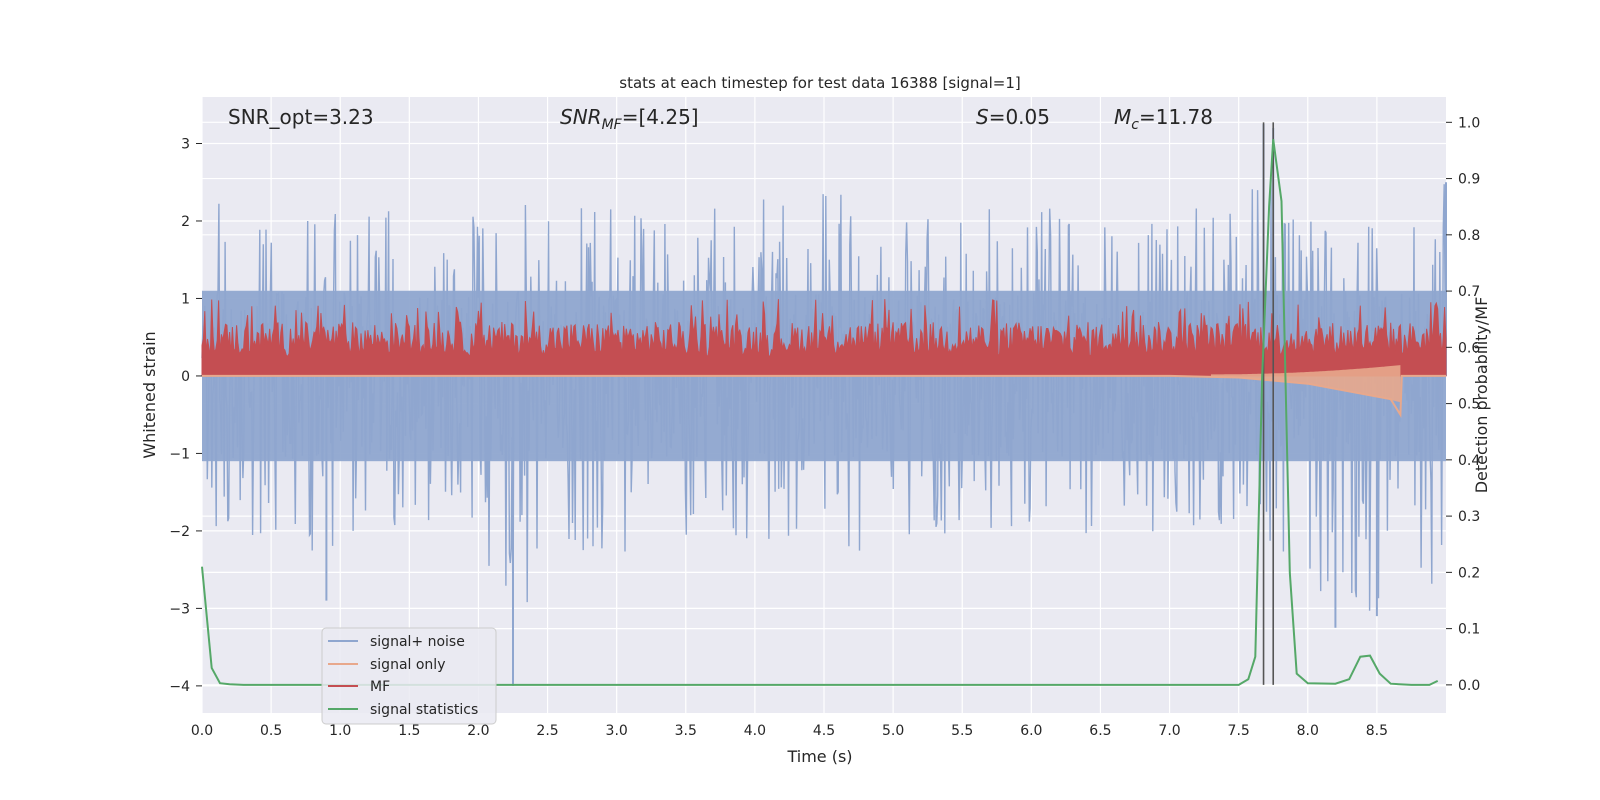  Describe the element at coordinates (185, 144) in the screenshot. I see `y-left-tick-label: 3` at that location.